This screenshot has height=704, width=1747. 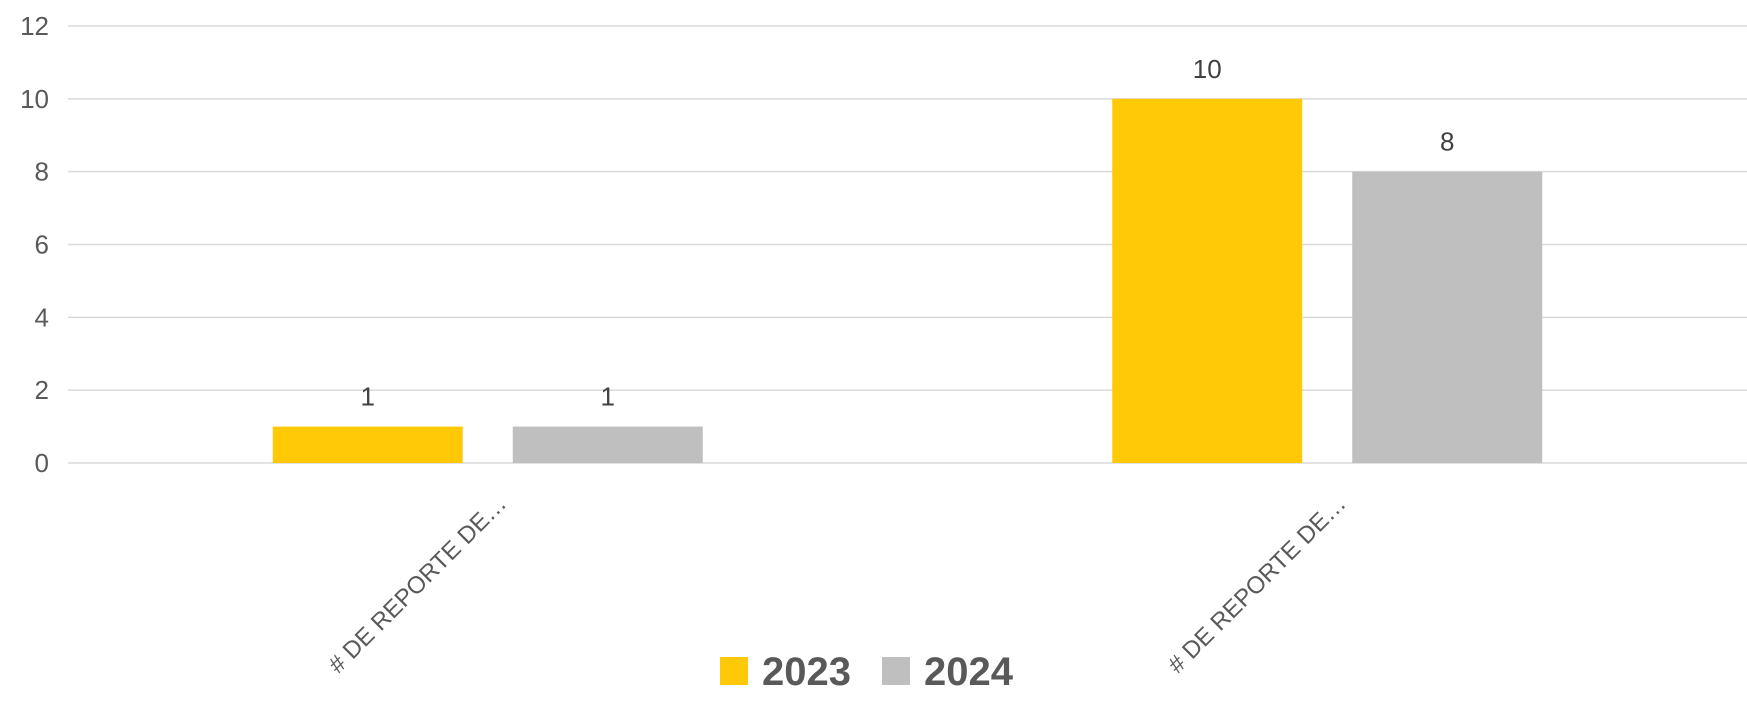 What do you see at coordinates (42, 317) in the screenshot?
I see `y-tick-label: 4` at bounding box center [42, 317].